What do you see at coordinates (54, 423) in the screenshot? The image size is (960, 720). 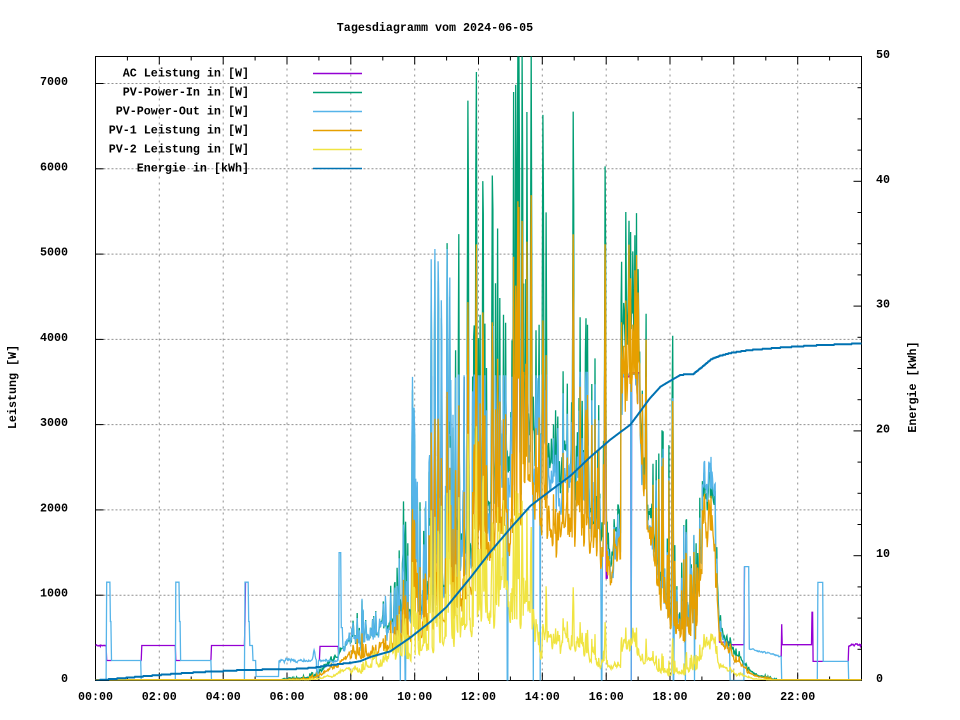 I see `svg-text: 3000` at bounding box center [54, 423].